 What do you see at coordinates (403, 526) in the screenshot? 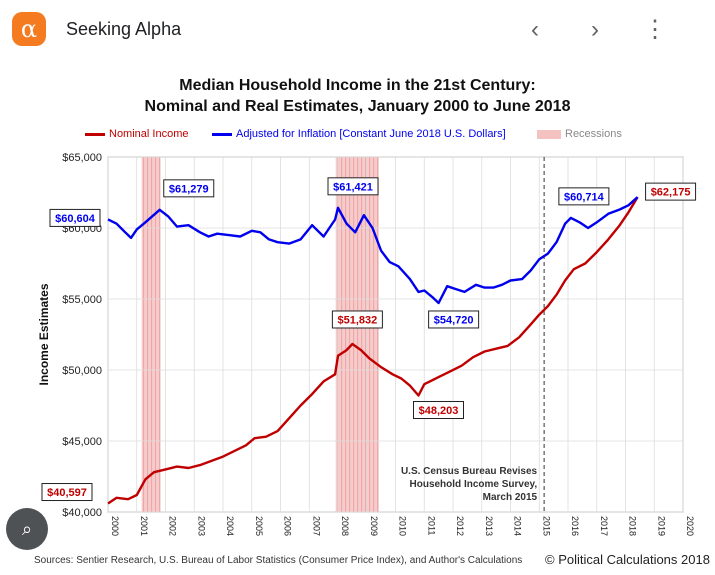
I see `x-tick-label: 2010` at bounding box center [403, 526].